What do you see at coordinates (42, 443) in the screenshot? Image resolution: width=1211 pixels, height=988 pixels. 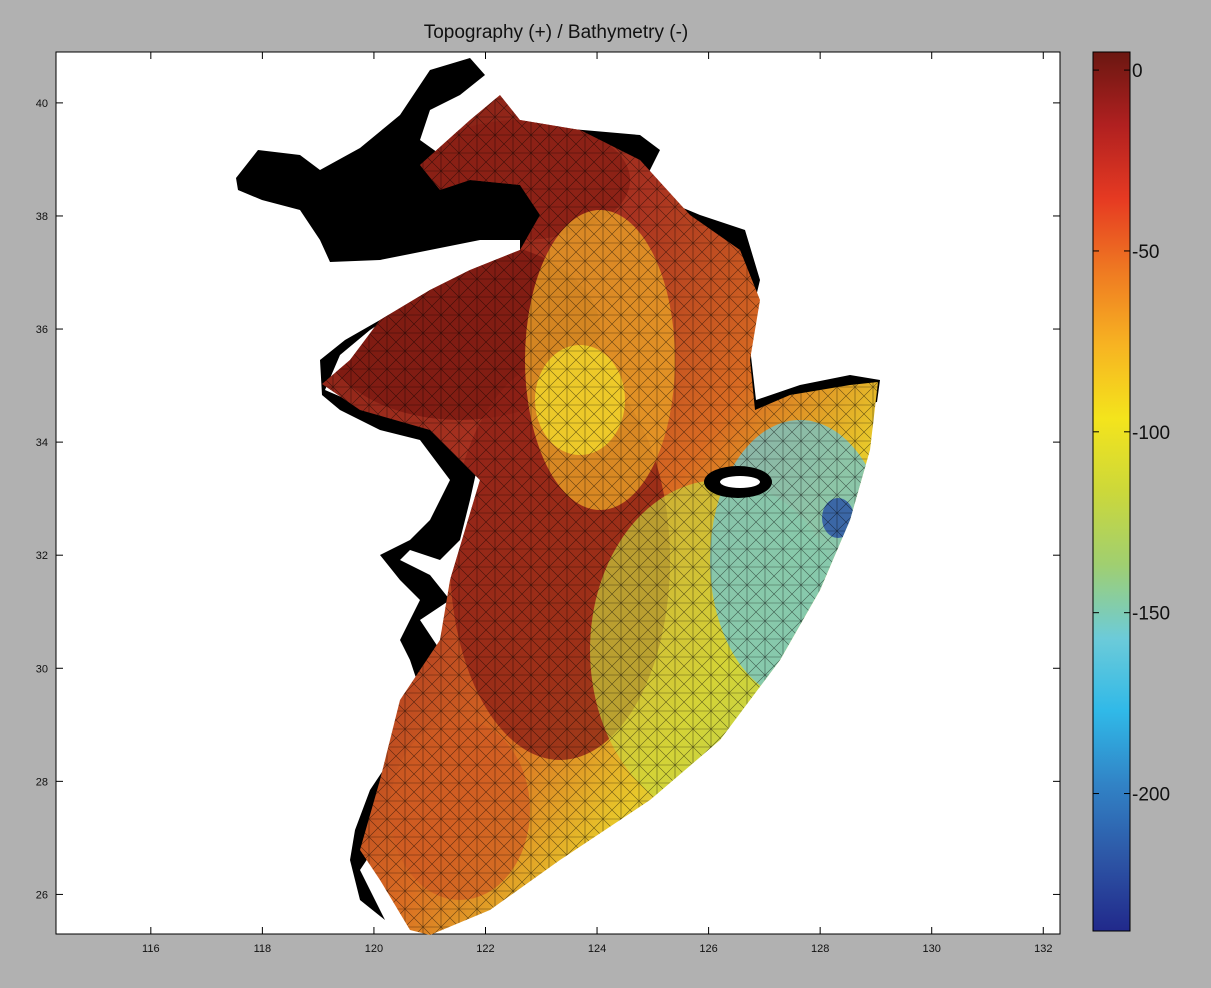 I see `y-tick-label: 34` at bounding box center [42, 443].